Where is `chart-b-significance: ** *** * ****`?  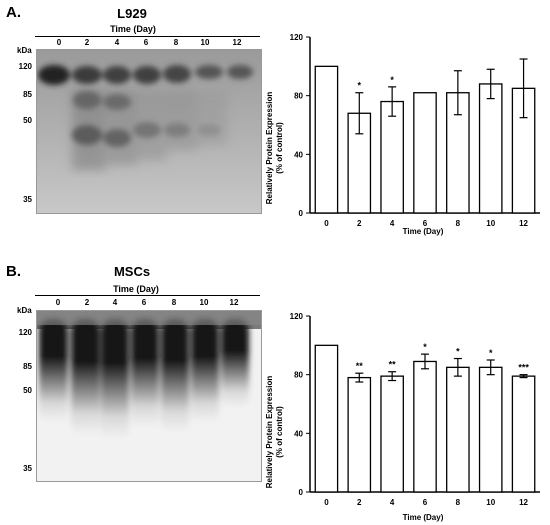
chart-b-significance: ** *** * **** is located at coordinates (443, 357).